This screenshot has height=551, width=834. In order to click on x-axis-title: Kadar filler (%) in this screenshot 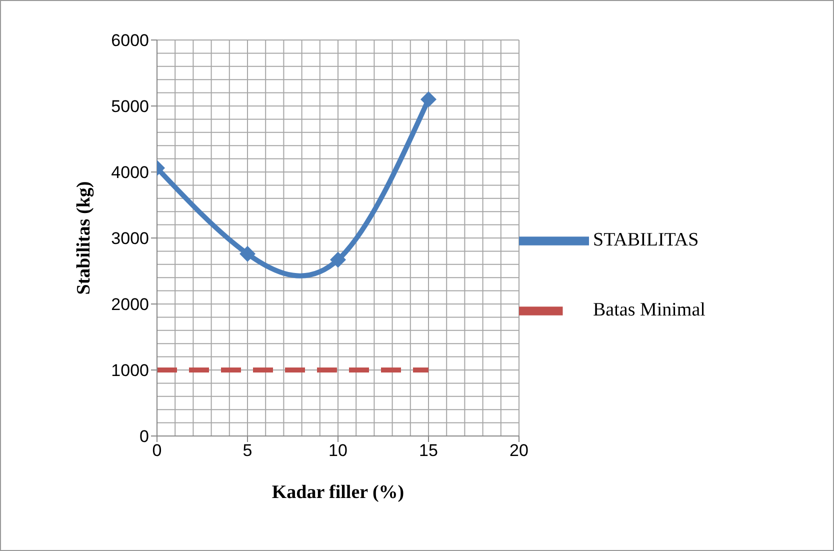, I will do `click(338, 492)`.